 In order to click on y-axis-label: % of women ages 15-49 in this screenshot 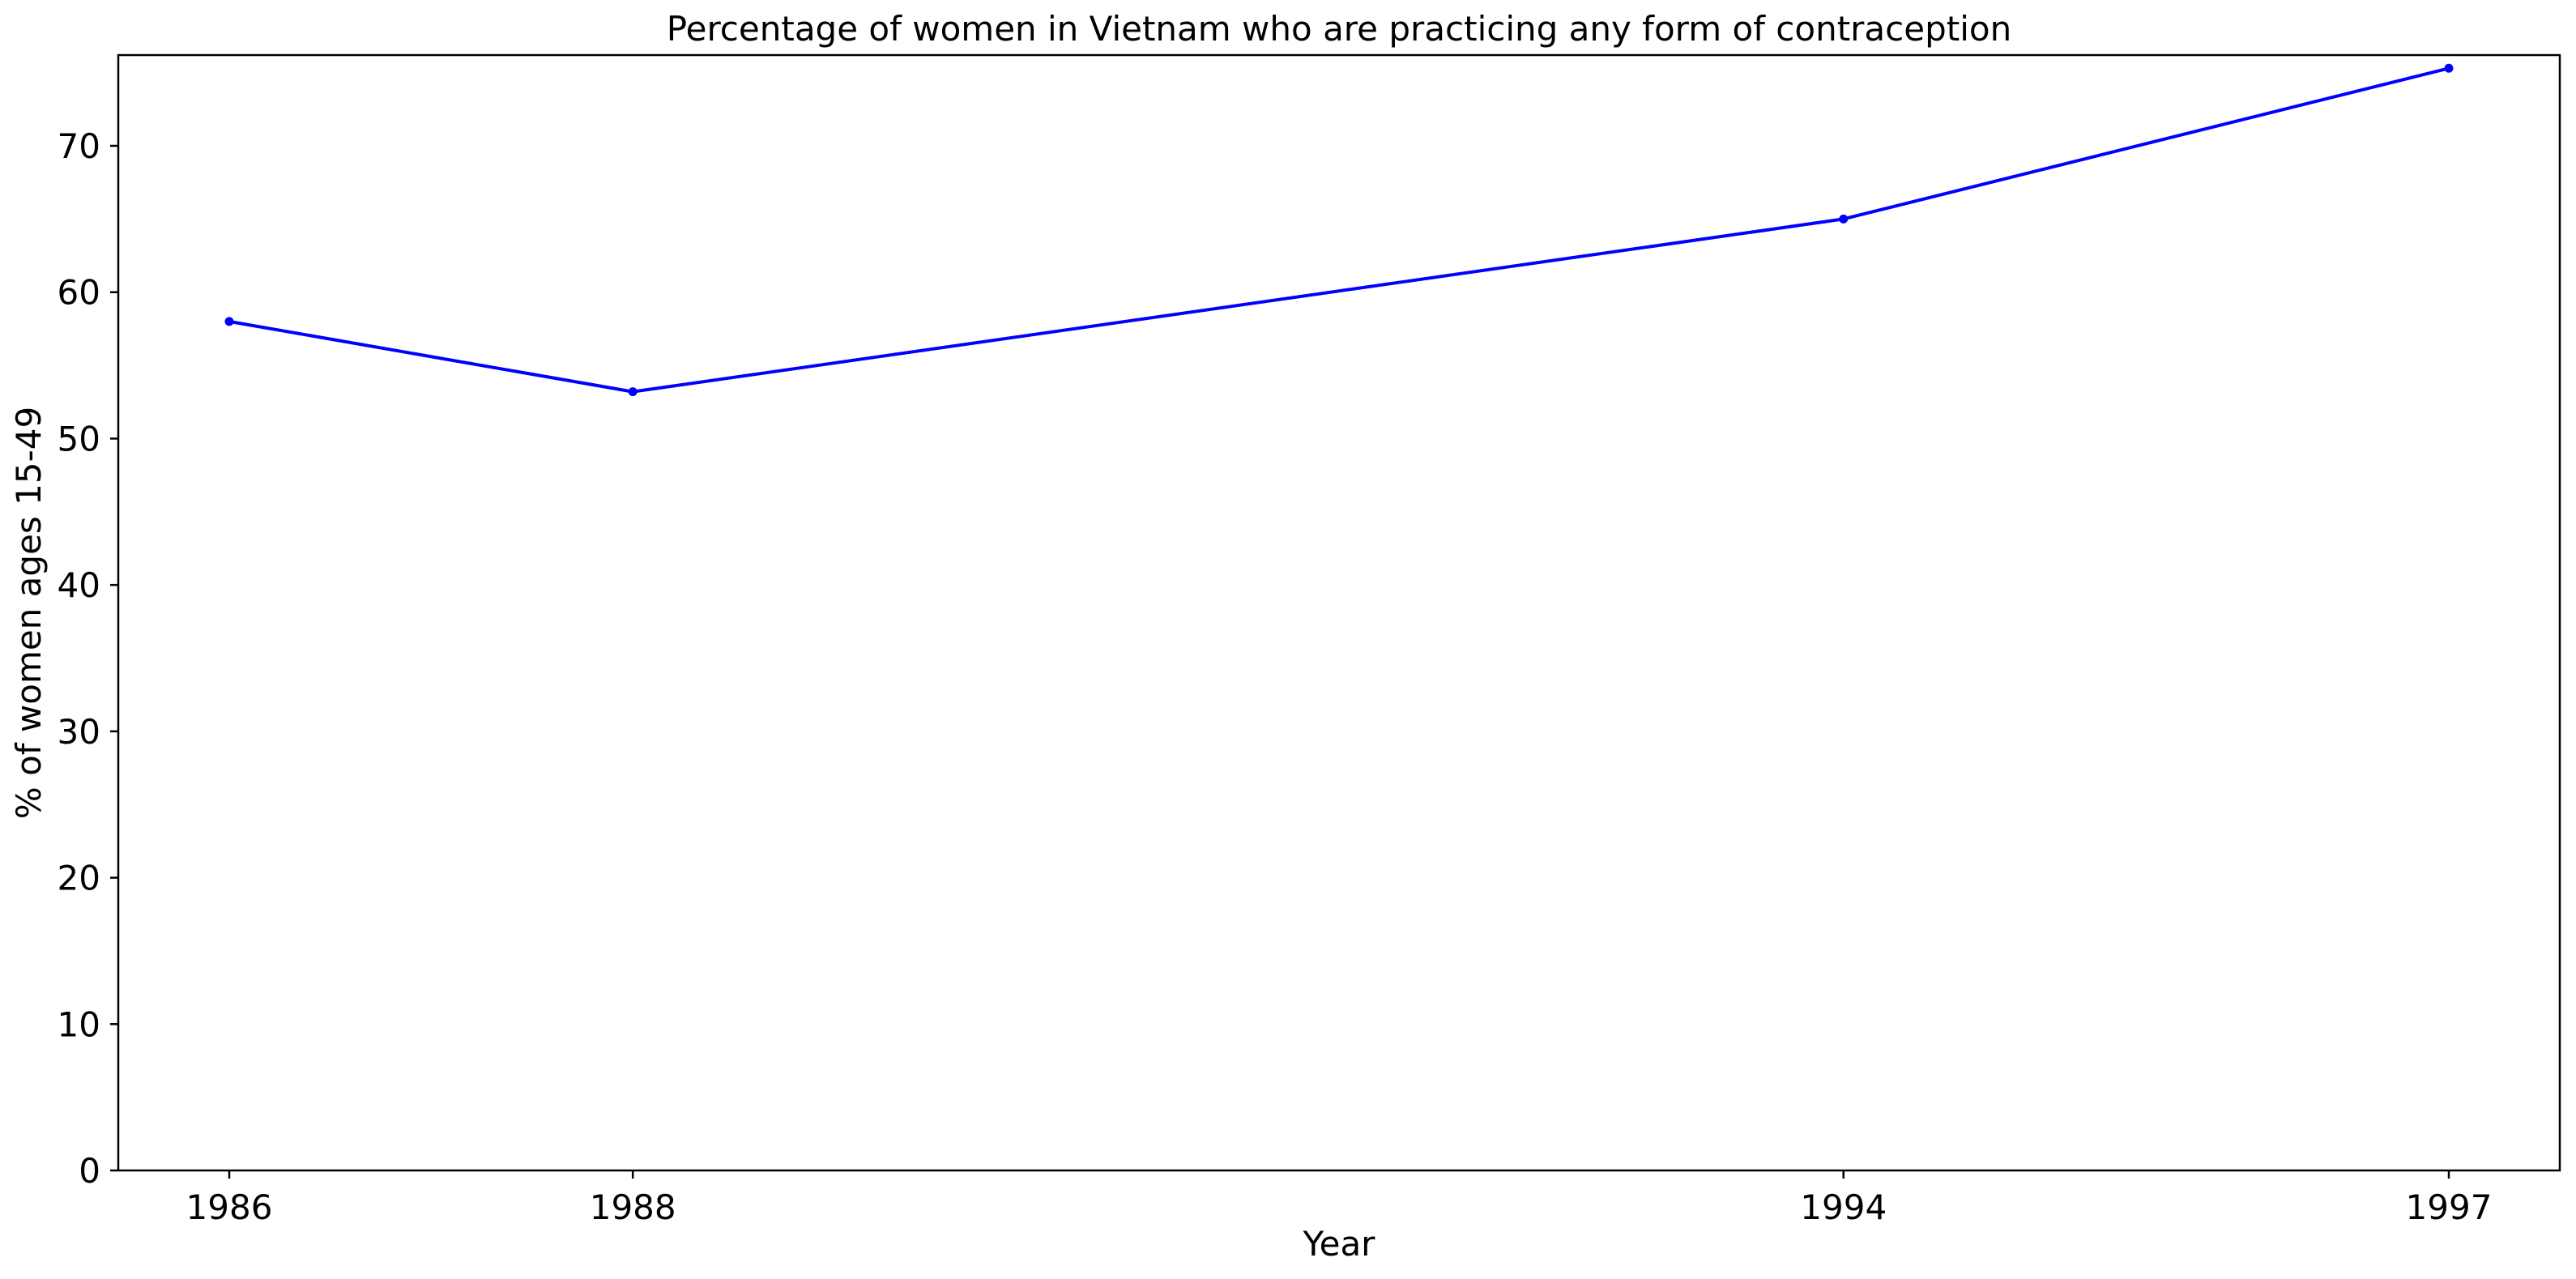, I will do `click(29, 613)`.